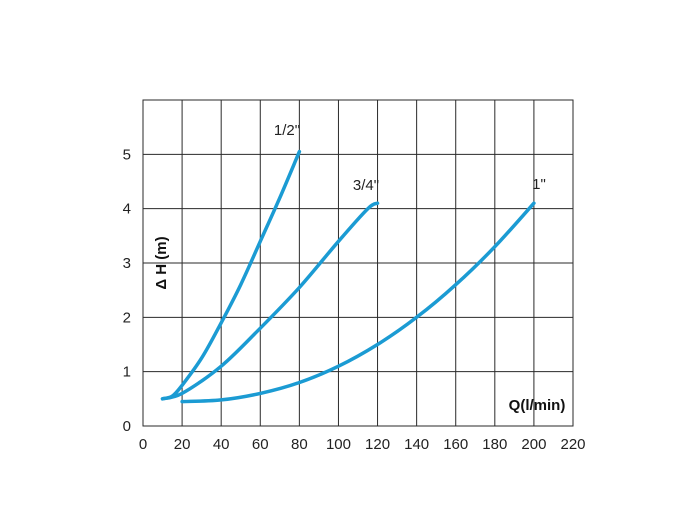 Image resolution: width=700 pixels, height=520 pixels. Describe the element at coordinates (366, 185) in the screenshot. I see `series-label-three-quarter-inch: 3/4"` at that location.